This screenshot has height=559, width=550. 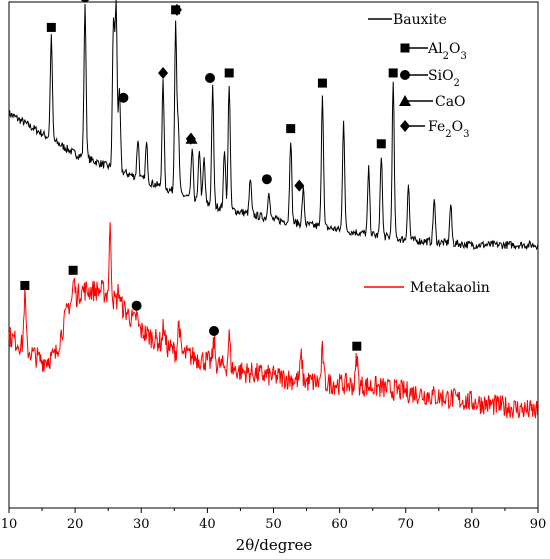 I want to click on x-tick-label: 70, so click(x=405, y=524).